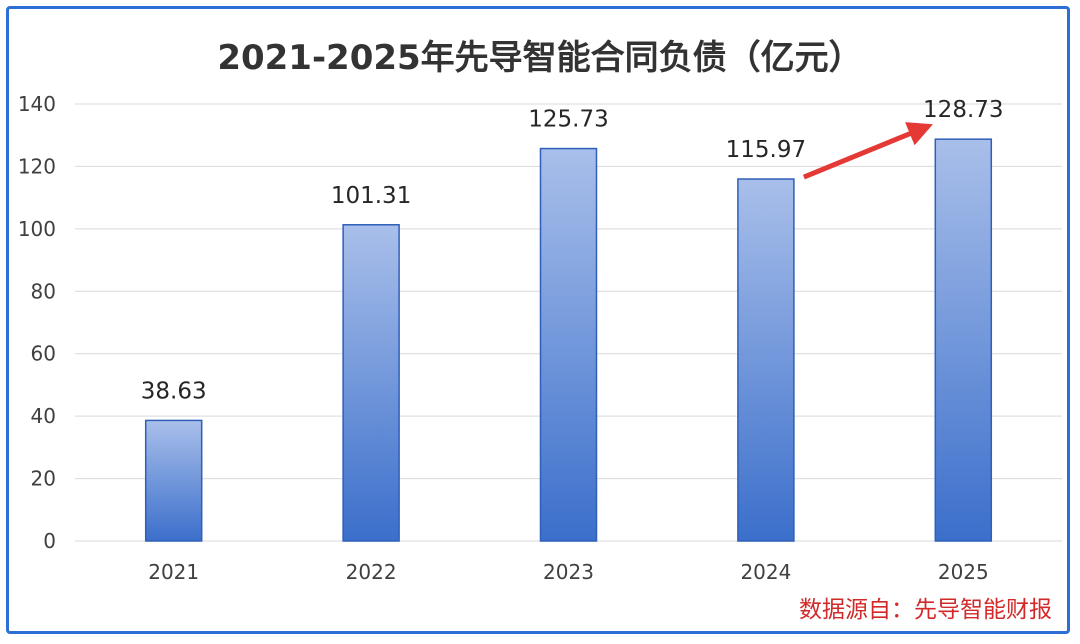 The width and height of the screenshot is (1080, 644). What do you see at coordinates (37, 166) in the screenshot?
I see `y-tick-label: 120` at bounding box center [37, 166].